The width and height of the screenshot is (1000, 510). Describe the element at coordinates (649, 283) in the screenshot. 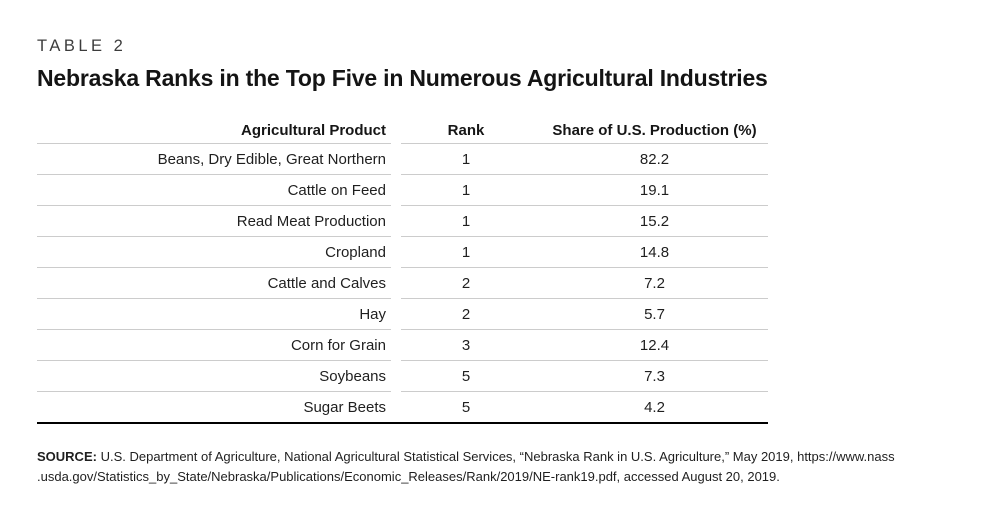

I see `cell-share: 7.2` at that location.